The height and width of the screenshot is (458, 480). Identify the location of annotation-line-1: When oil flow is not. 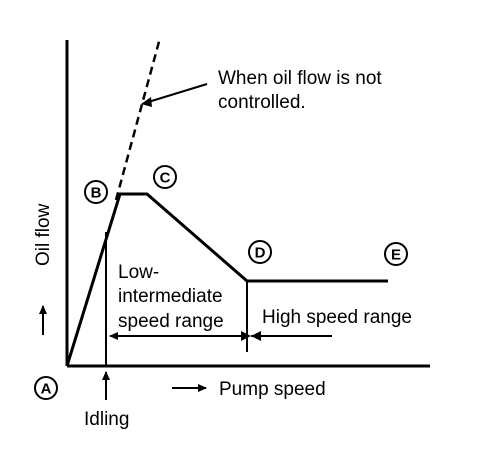
(300, 78).